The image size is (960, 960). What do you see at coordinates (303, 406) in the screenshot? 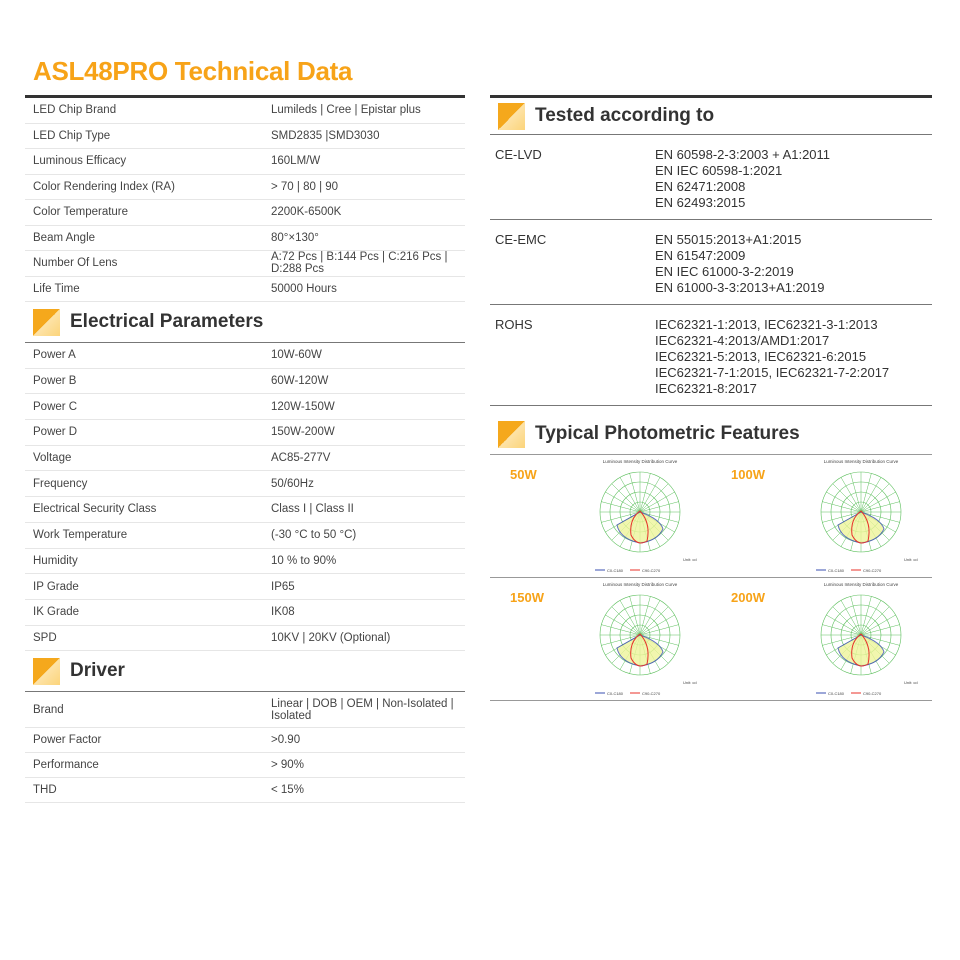
I see `row-value: 120W-150W` at bounding box center [303, 406].